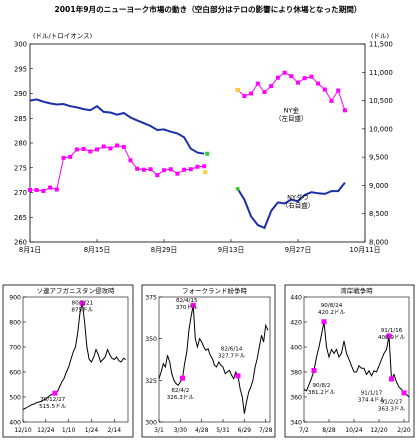  Describe the element at coordinates (392, 409) in the screenshot. I see `sub3-annotation: 363.3ドル` at that location.